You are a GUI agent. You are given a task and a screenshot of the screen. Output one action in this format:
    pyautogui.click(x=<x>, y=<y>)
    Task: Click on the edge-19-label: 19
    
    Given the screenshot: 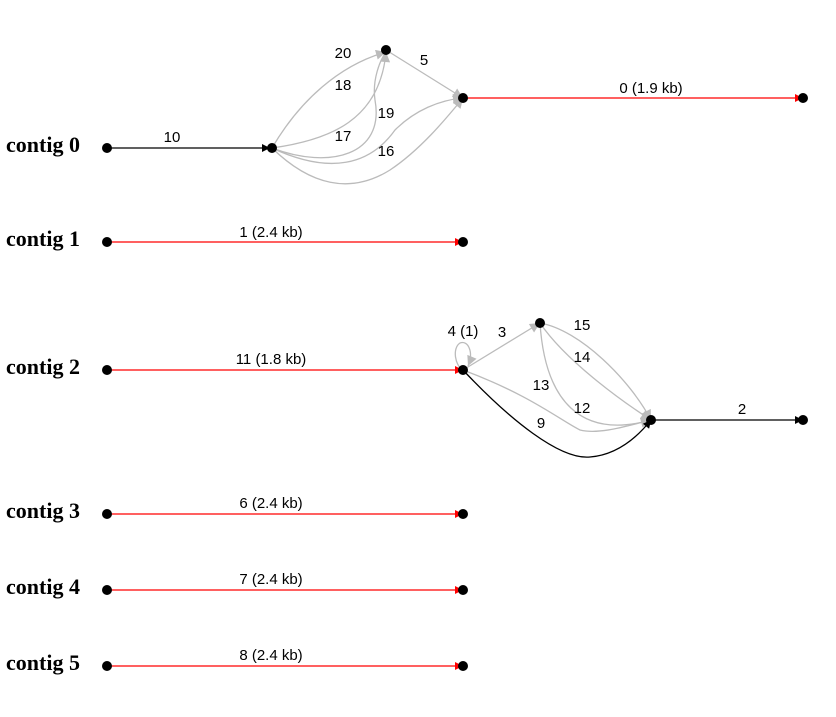 What is the action you would take?
    pyautogui.click(x=386, y=113)
    